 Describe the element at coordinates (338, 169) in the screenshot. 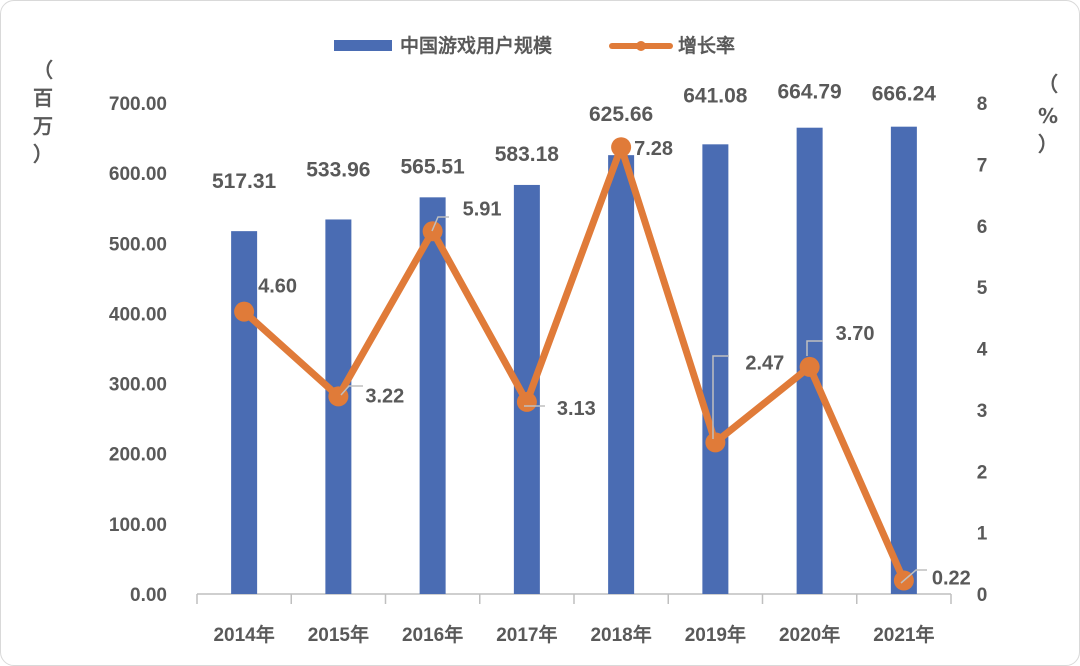

I see `bar-value-label: 533.96` at that location.